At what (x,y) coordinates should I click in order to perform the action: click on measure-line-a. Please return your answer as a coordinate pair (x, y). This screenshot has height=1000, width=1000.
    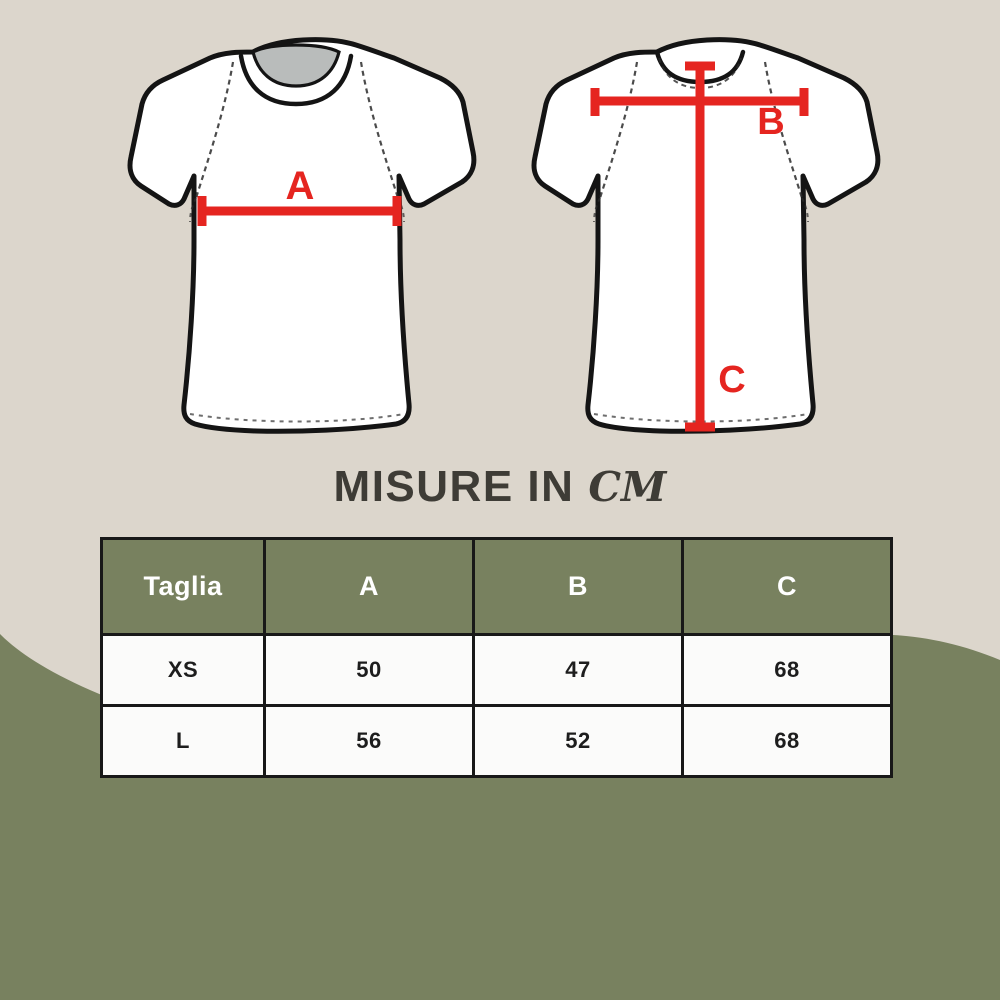
    Looking at the image, I should click on (299, 211).